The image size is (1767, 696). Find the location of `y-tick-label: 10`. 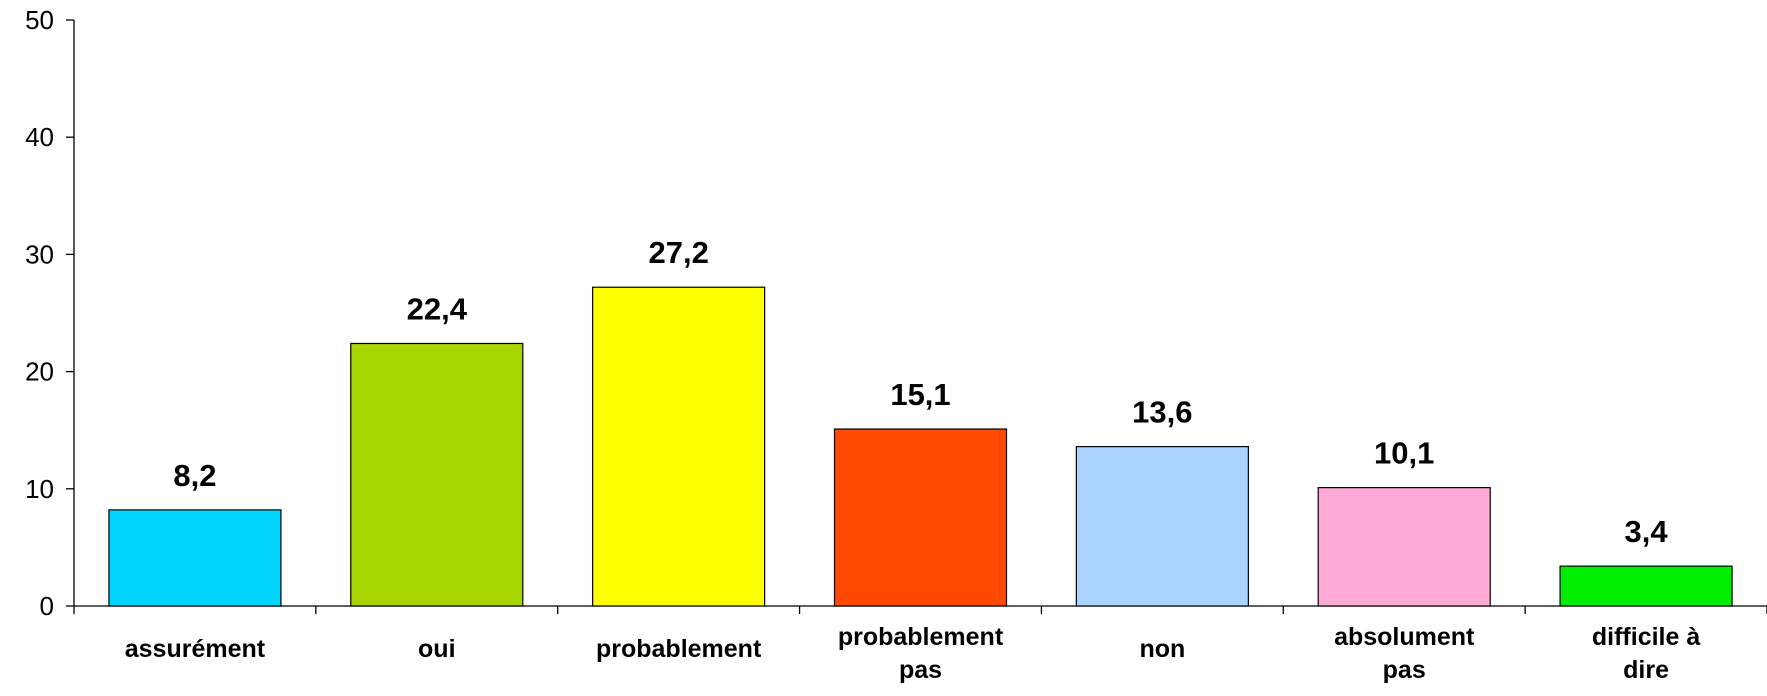

y-tick-label: 10 is located at coordinates (39, 489).